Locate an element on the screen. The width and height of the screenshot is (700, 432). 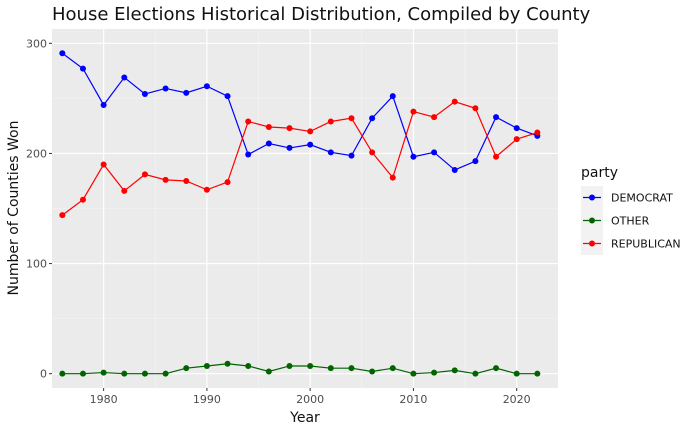
legend-title: party is located at coordinates (599, 173).